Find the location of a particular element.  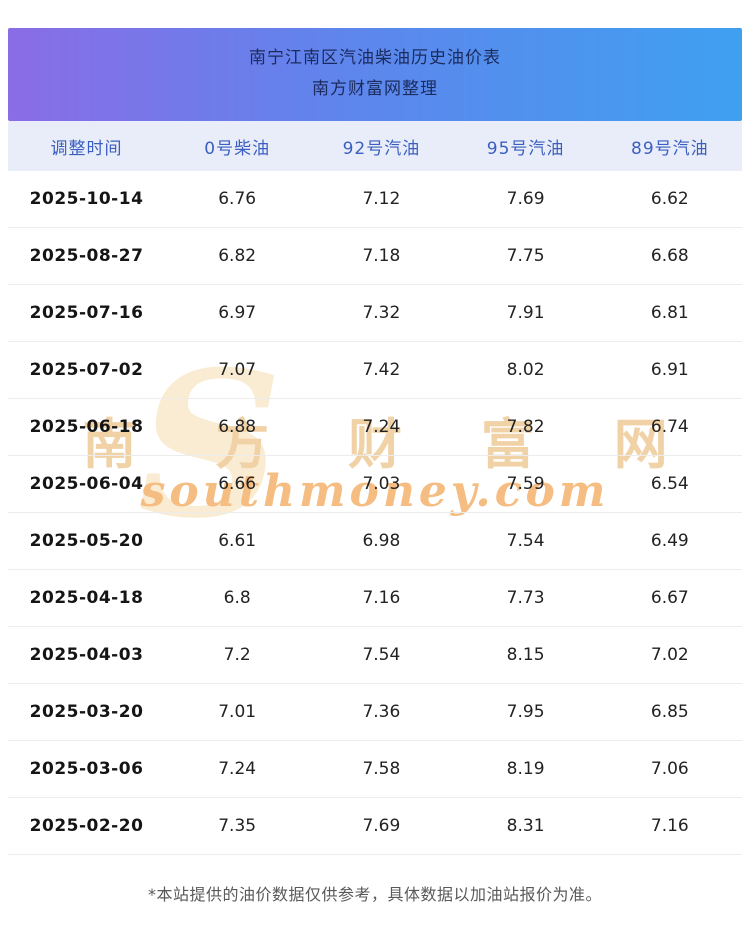

price-cell: 6.68 is located at coordinates (669, 256).